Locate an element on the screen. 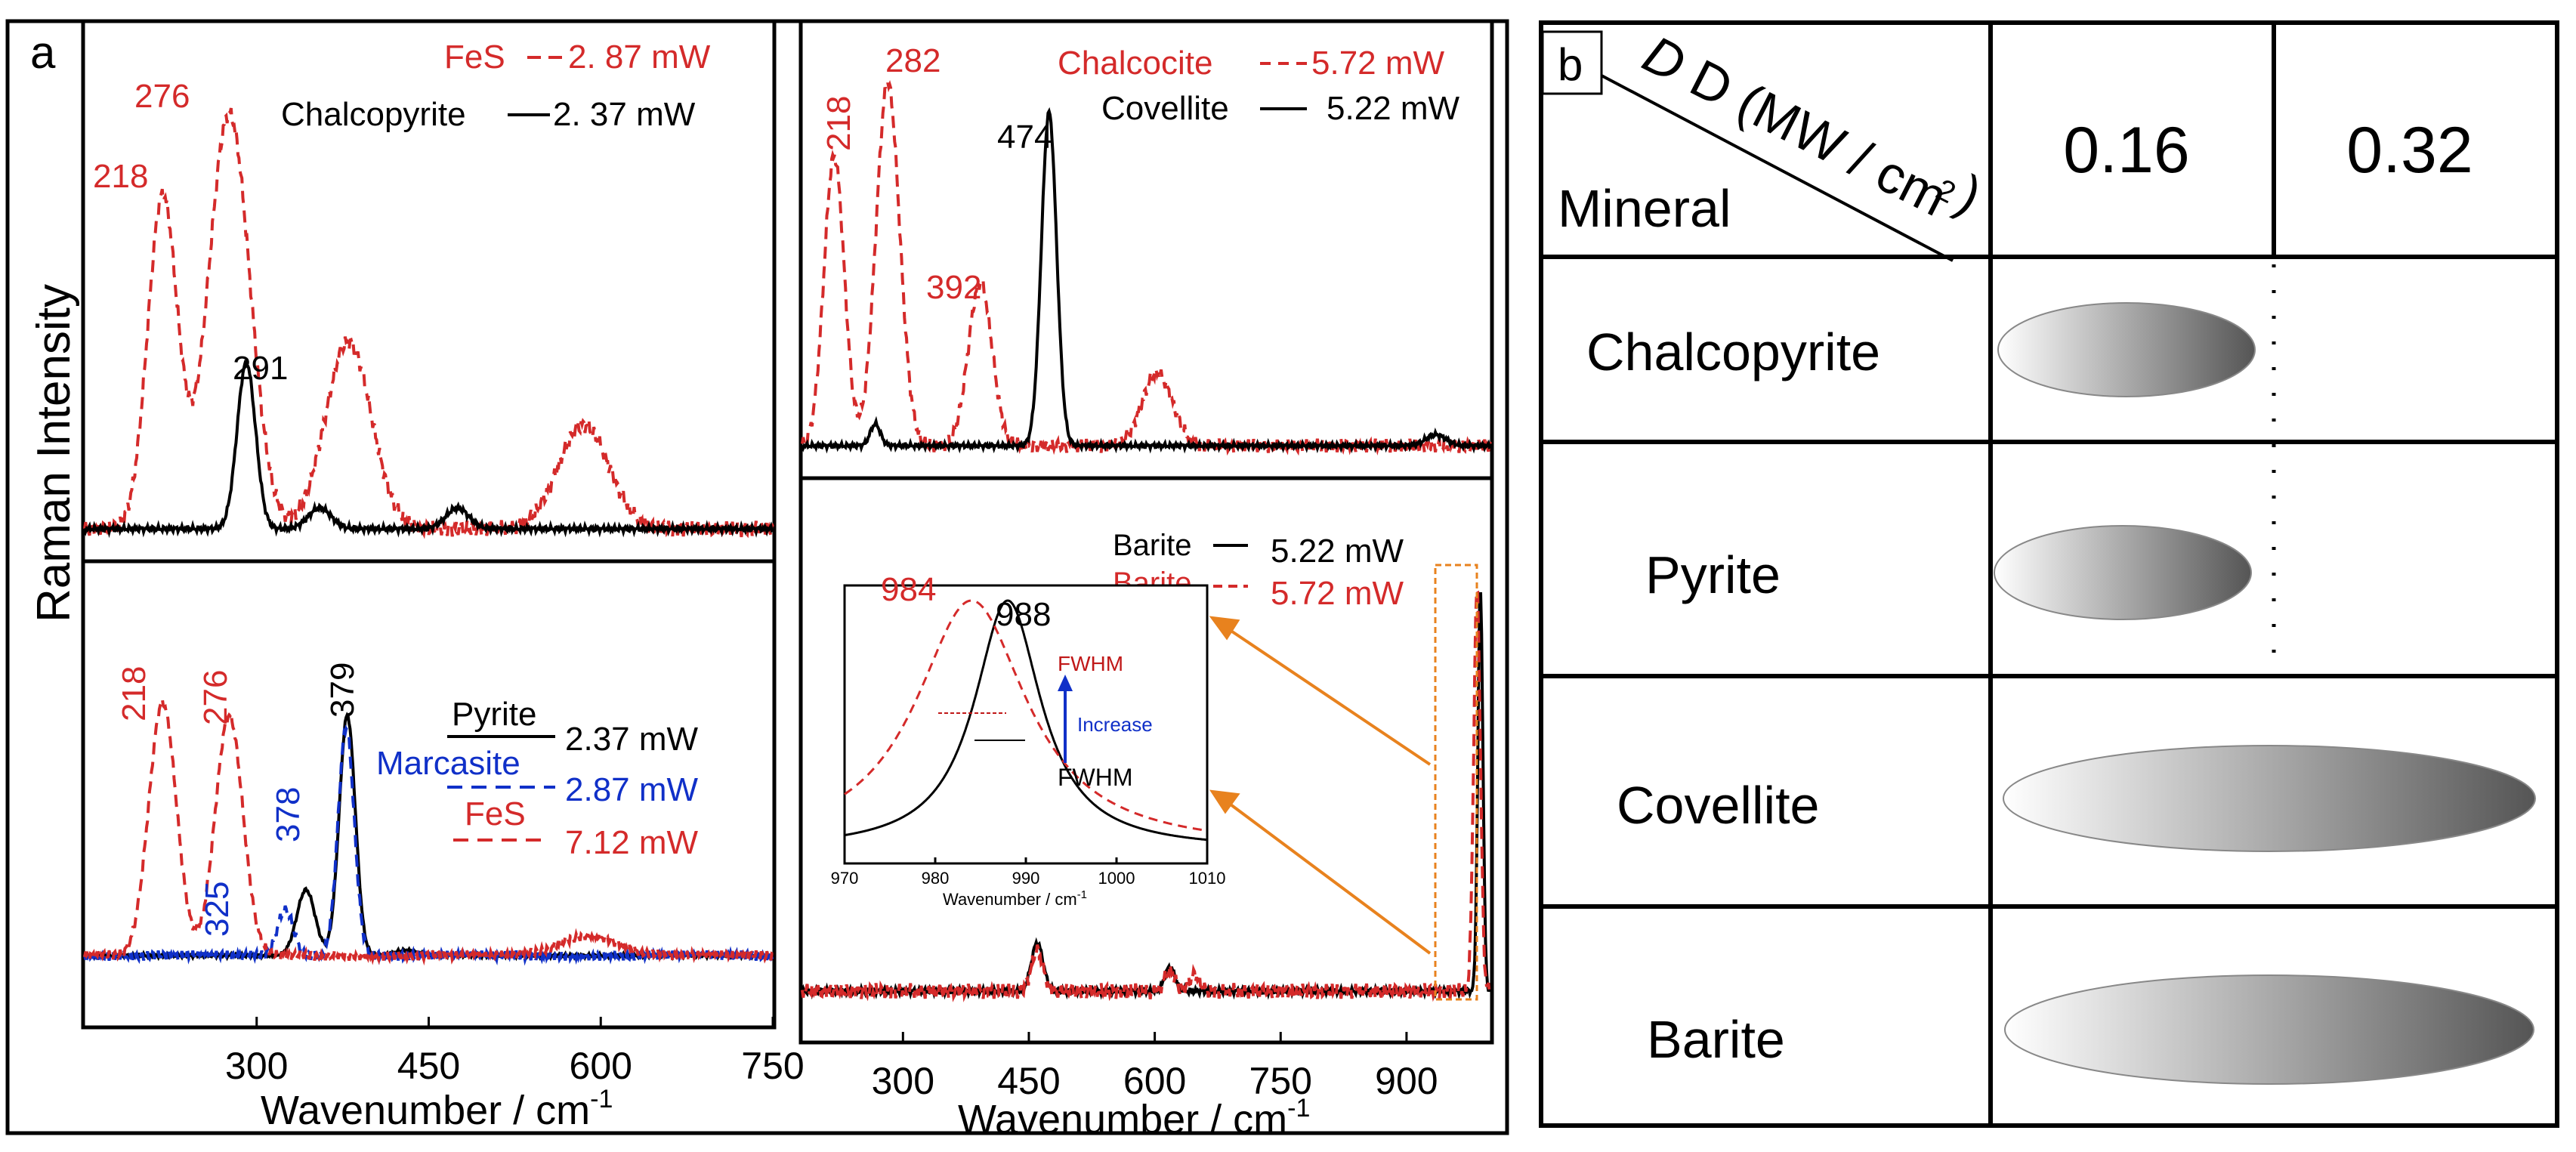  top-left-peak-labels: 218 276 291 is located at coordinates (190, 232).